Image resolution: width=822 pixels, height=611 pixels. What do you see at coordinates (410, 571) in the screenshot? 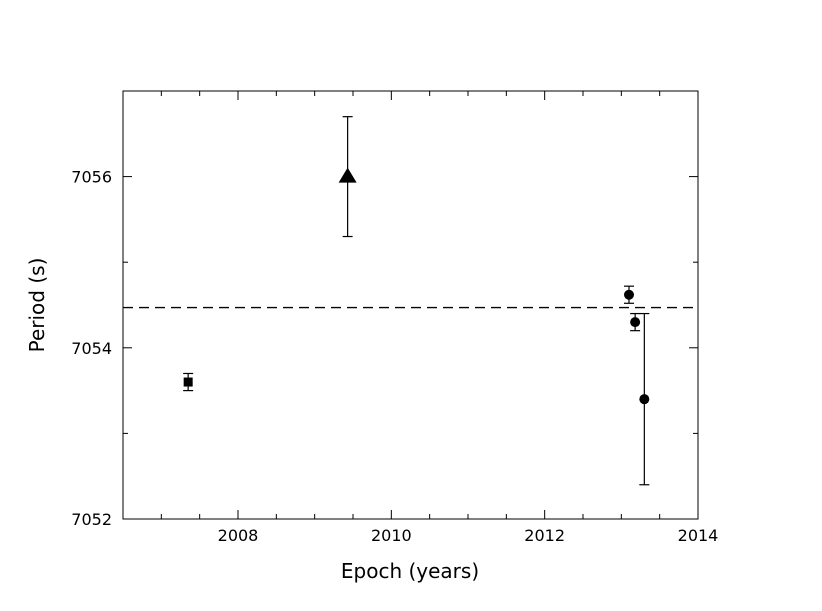
I see `x-axis-label: Epoch (years)` at bounding box center [410, 571].